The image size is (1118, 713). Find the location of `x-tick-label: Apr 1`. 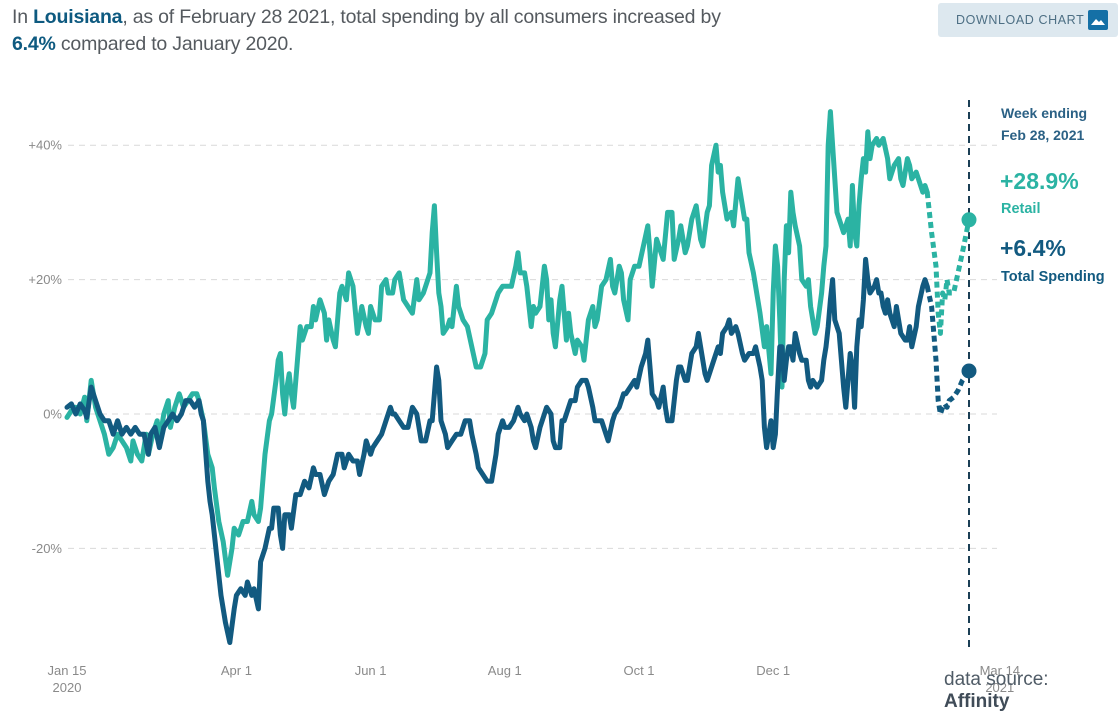

x-tick-label: Apr 1 is located at coordinates (236, 670).